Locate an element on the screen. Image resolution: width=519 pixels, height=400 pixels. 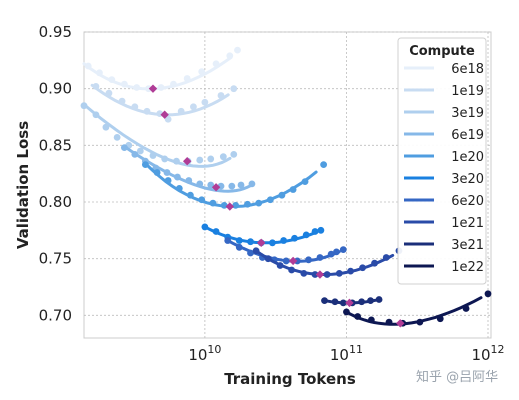
series-3e19 is located at coordinates (159, 135).